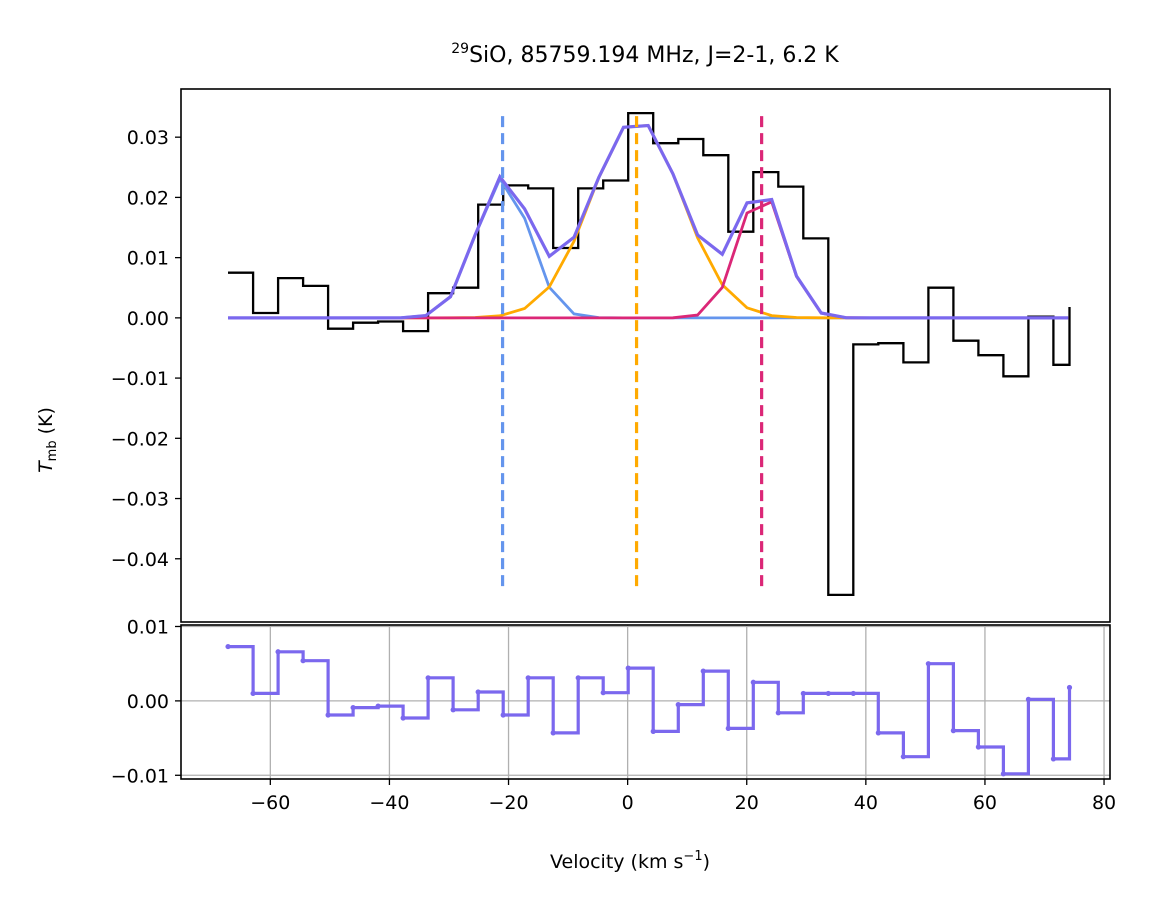 This screenshot has width=1151, height=910. I want to click on y-axis-label-unit: (K), so click(46, 423).